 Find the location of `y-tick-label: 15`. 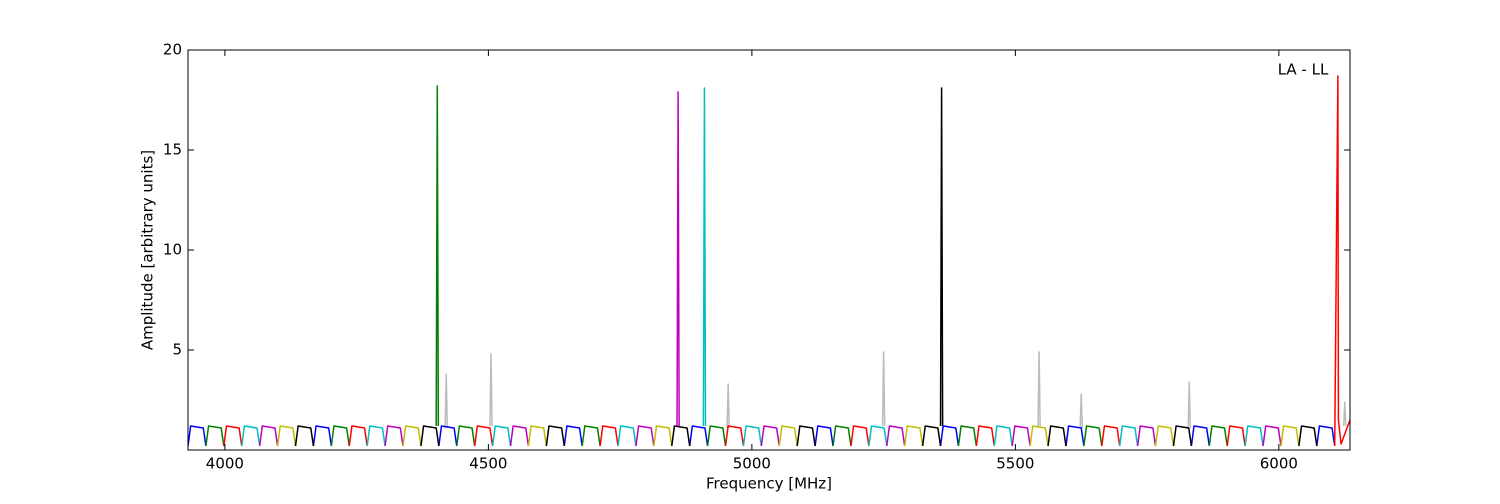

y-tick-label: 15 is located at coordinates (172, 150).